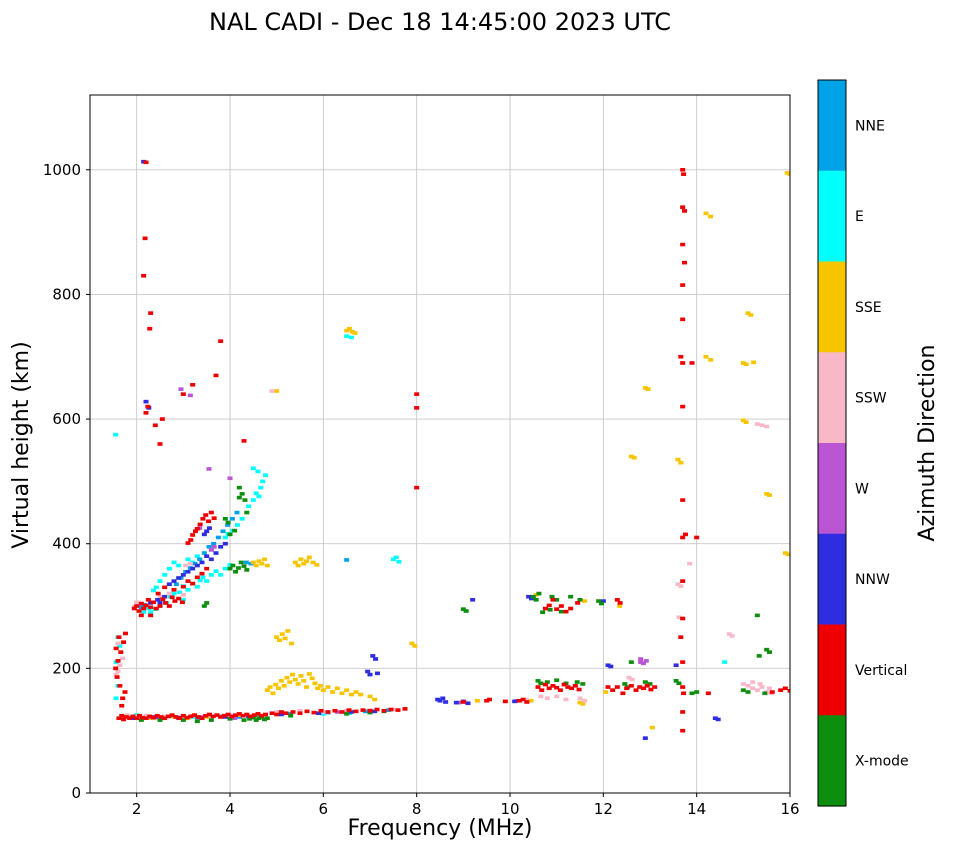 Image resolution: width=958 pixels, height=857 pixels. I want to click on colorbar-band-label: W, so click(862, 489).